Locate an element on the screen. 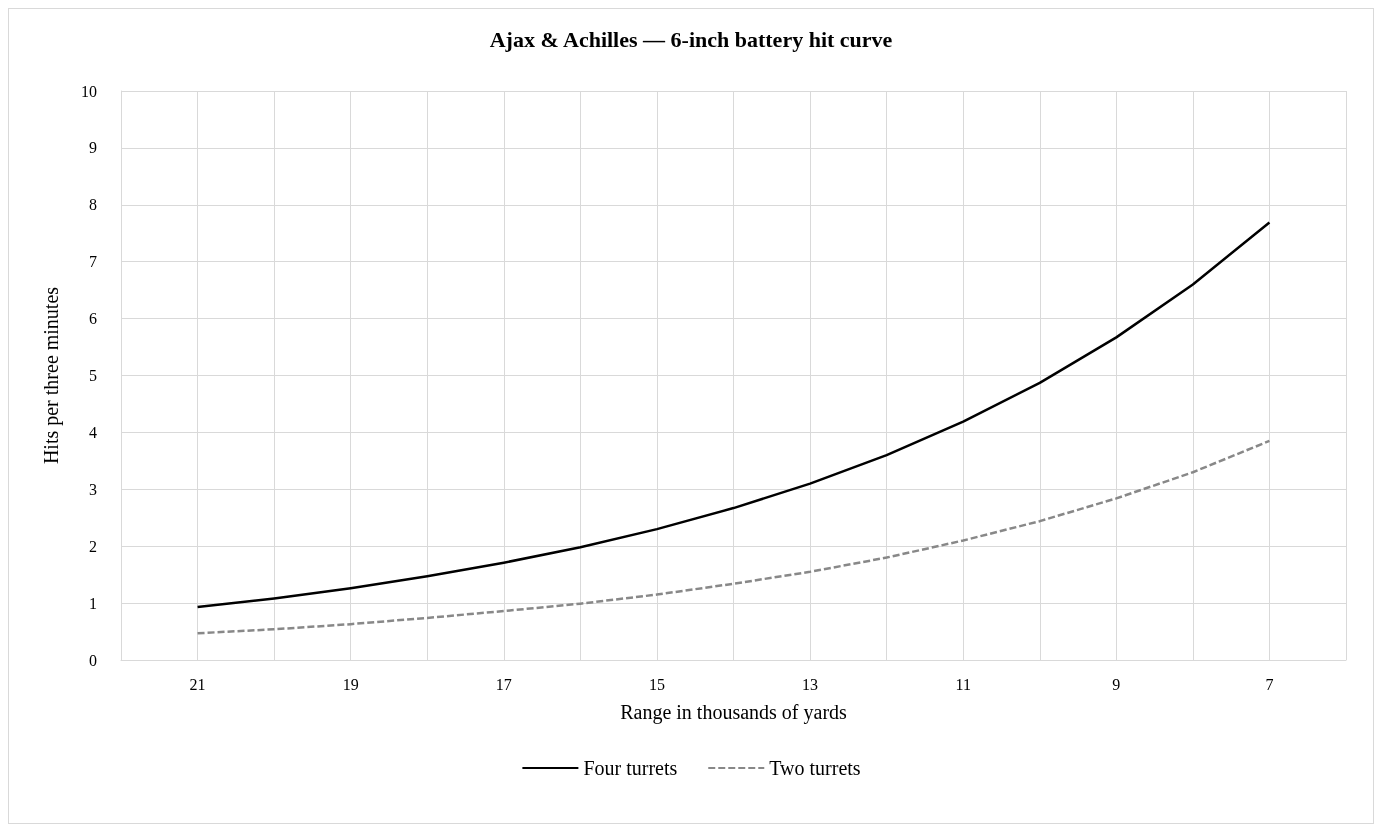 The width and height of the screenshot is (1382, 832). y-tick-label: 4 is located at coordinates (93, 432).